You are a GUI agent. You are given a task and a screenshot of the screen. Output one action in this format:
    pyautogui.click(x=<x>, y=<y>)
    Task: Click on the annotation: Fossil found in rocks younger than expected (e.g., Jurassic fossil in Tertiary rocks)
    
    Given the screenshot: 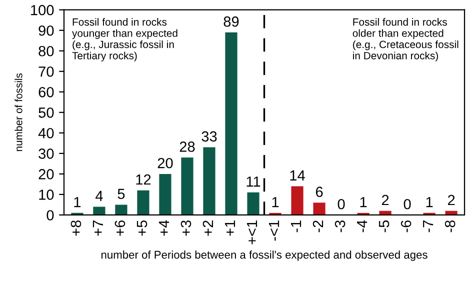 What is the action you would take?
    pyautogui.click(x=125, y=40)
    